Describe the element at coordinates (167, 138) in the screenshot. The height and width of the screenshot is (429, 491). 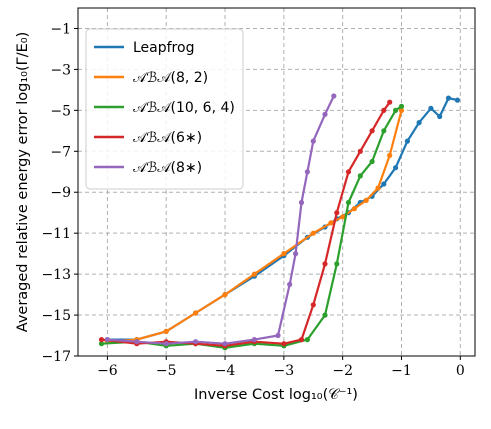
I see `legend-label: 𝒜ℬ𝒜(6∗)` at that location.